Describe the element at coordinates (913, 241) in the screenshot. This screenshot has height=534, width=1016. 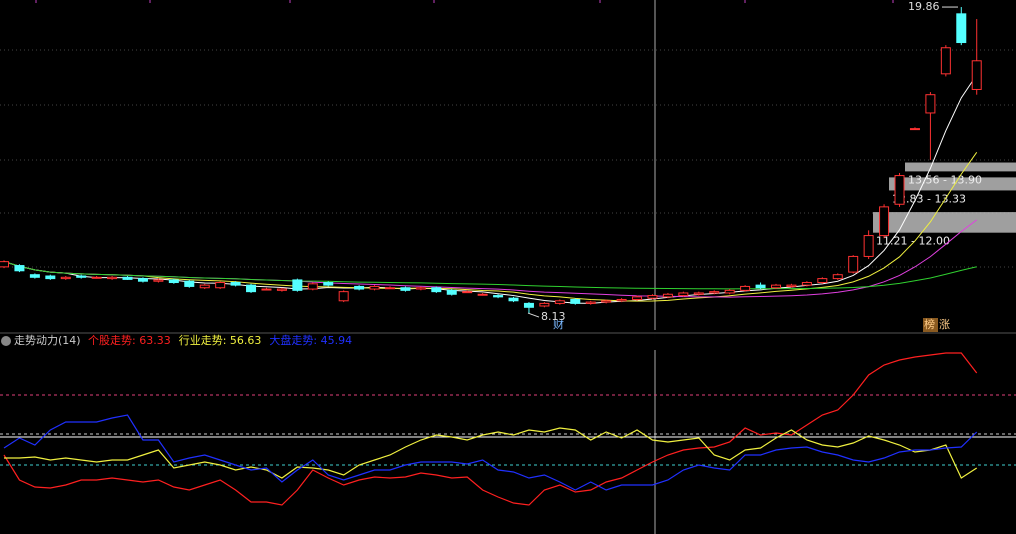
I see `zone-label: 11.21 - 12.00` at that location.